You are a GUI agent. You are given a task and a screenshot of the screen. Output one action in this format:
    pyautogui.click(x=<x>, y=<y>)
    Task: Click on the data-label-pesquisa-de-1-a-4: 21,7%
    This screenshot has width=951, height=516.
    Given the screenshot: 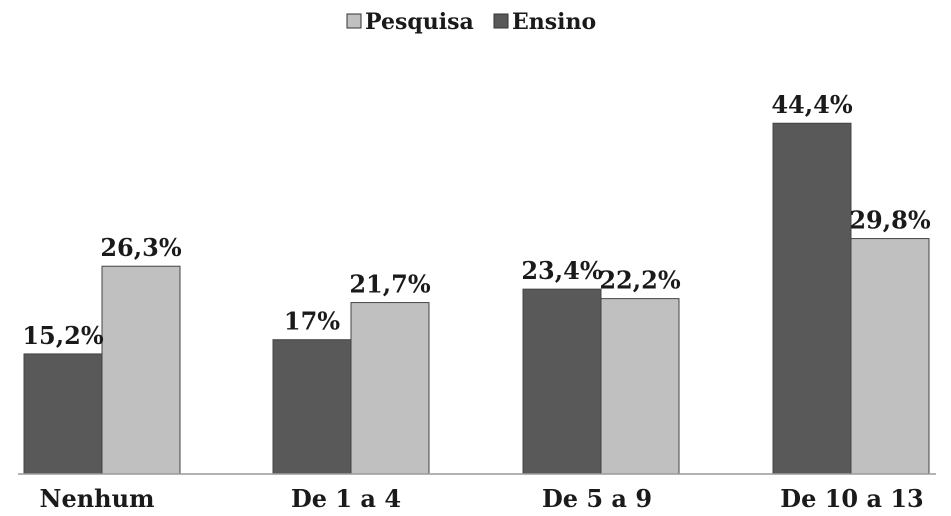 What is the action you would take?
    pyautogui.click(x=389, y=284)
    